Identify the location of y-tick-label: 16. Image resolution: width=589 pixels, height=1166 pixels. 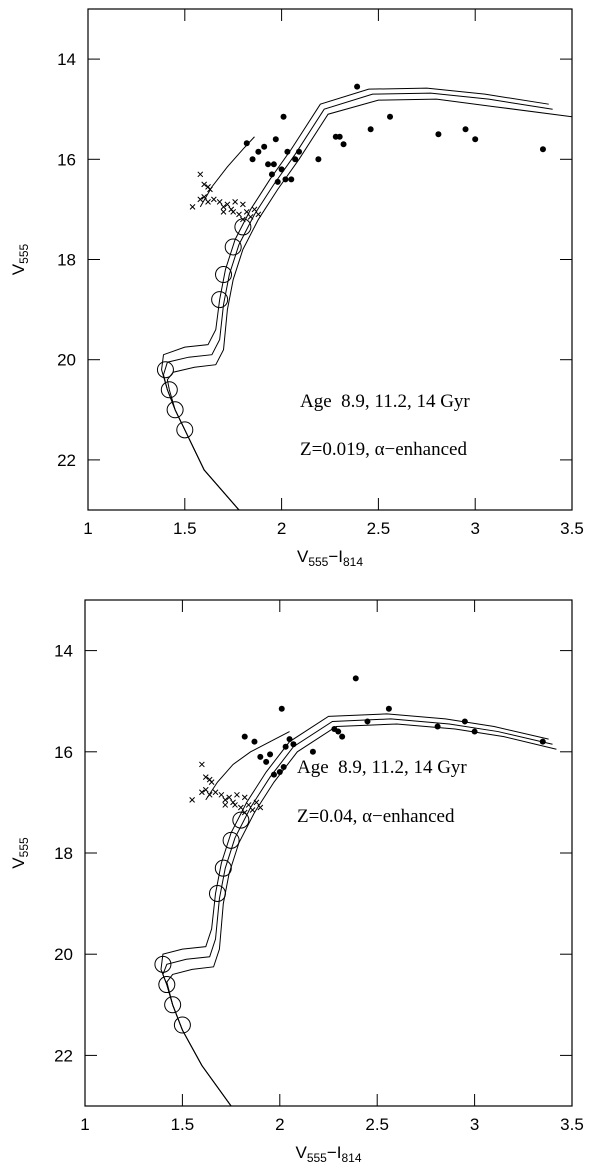
(63, 752).